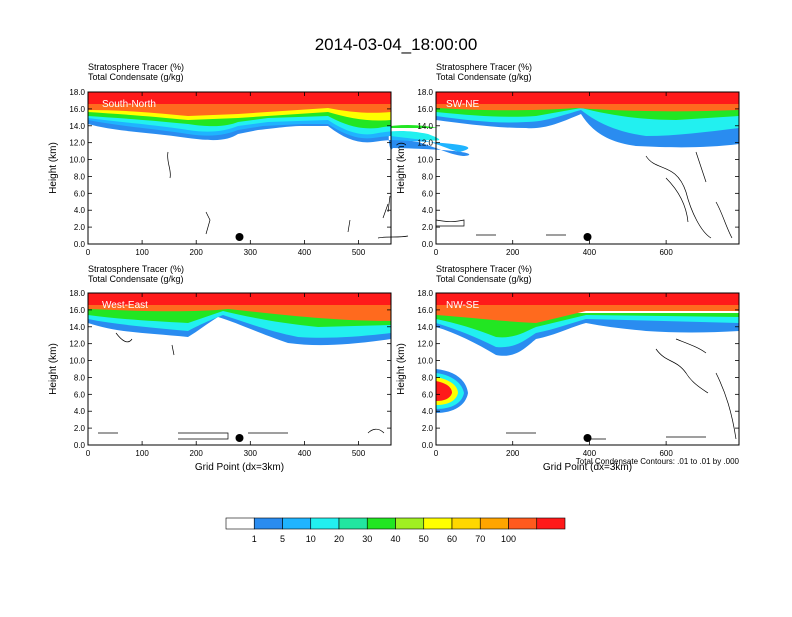 The image size is (792, 617). What do you see at coordinates (254, 539) in the screenshot?
I see `colorbar-label: 1` at bounding box center [254, 539].